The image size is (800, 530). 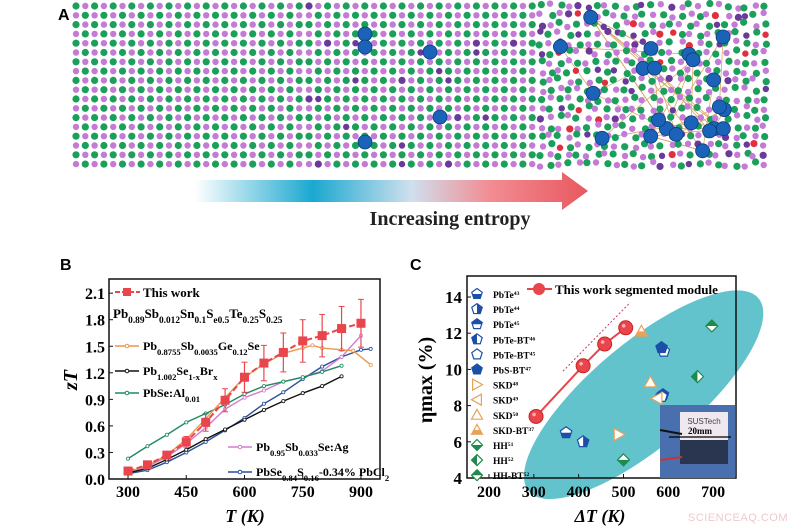 What do you see at coordinates (503, 402) in the screenshot?
I see `text-segment: SKD` at bounding box center [503, 402].